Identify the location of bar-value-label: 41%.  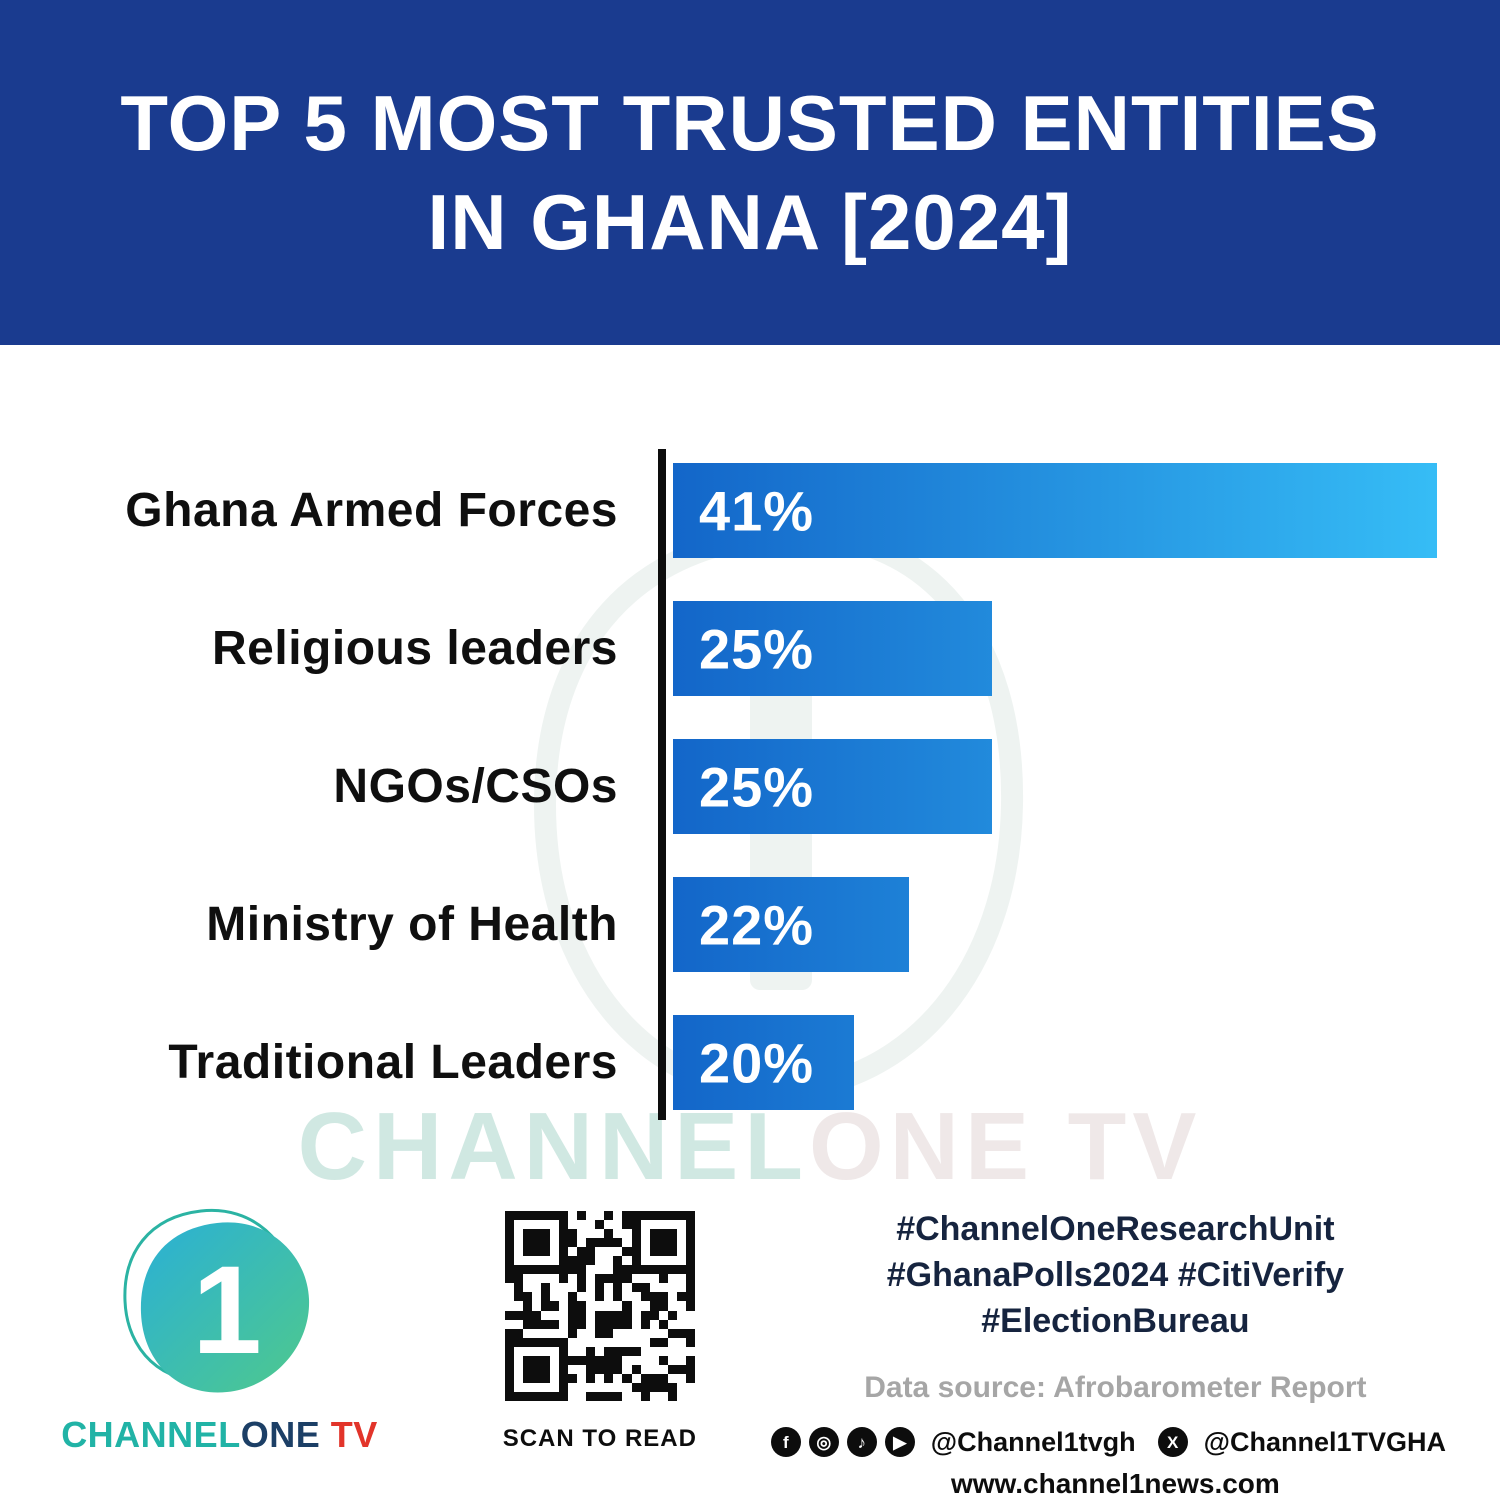
(757, 510).